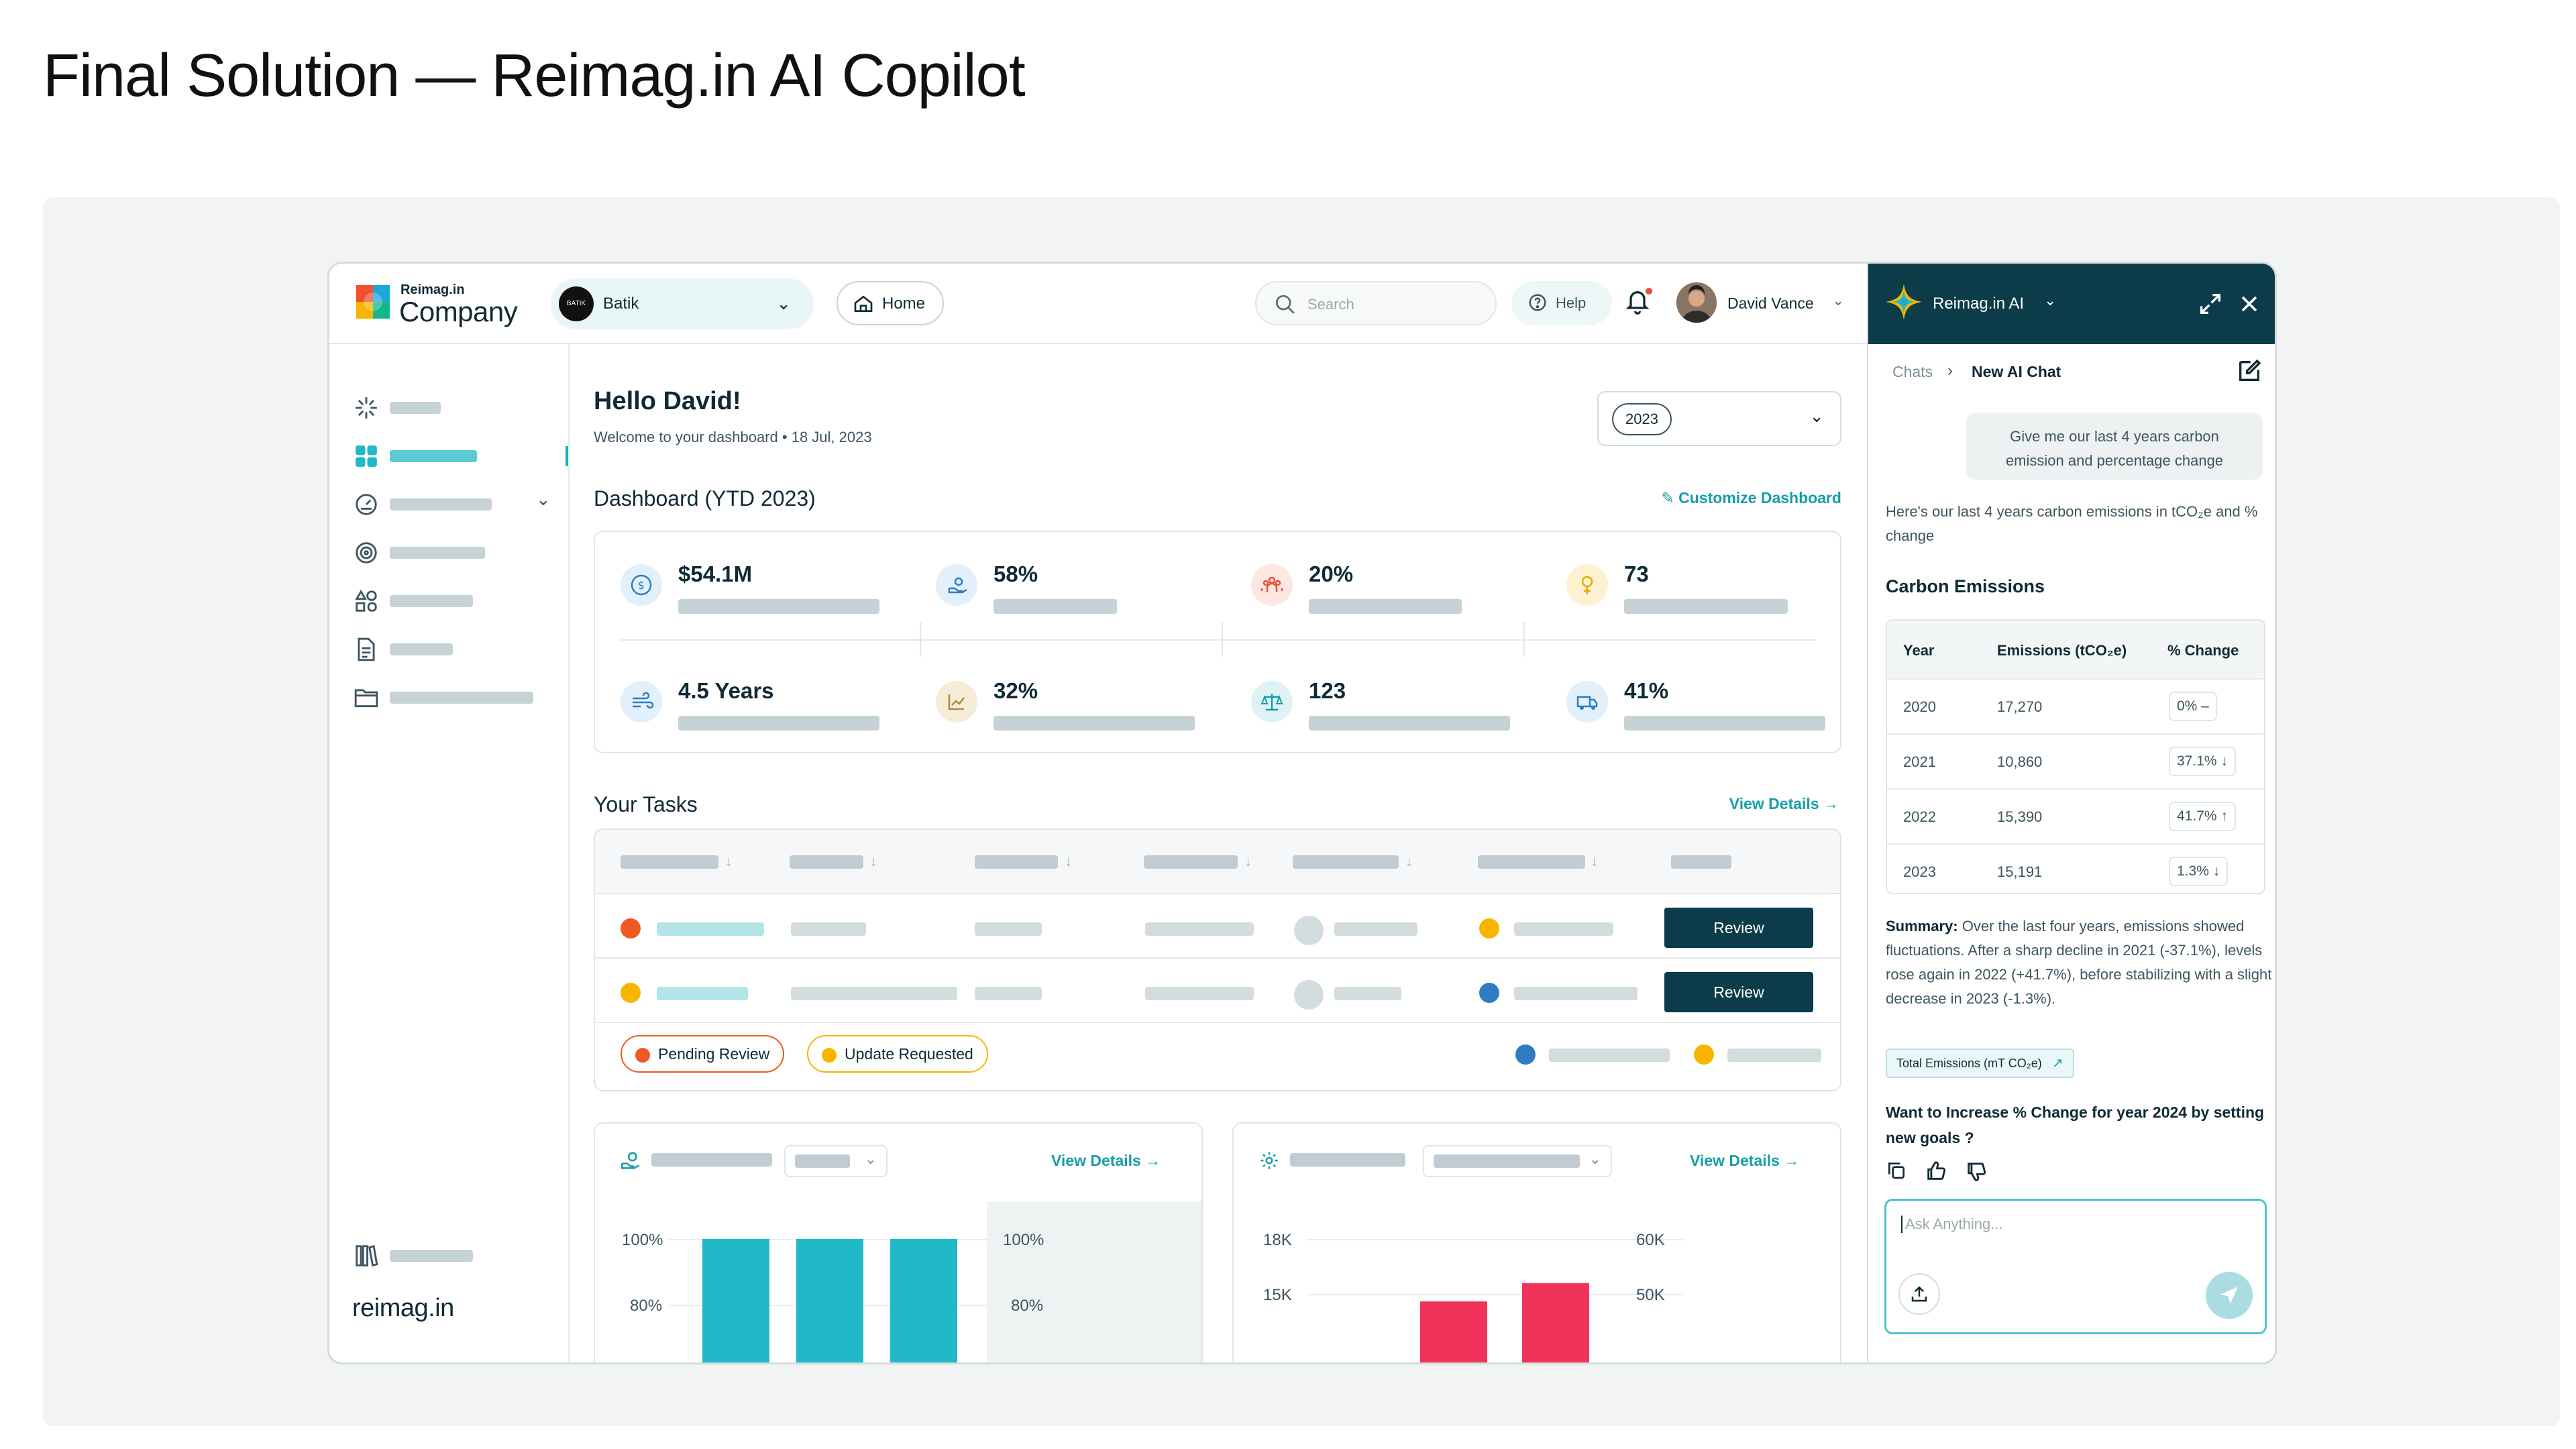  Describe the element at coordinates (1936, 1173) in the screenshot. I see `thumbs-up-icon` at that location.